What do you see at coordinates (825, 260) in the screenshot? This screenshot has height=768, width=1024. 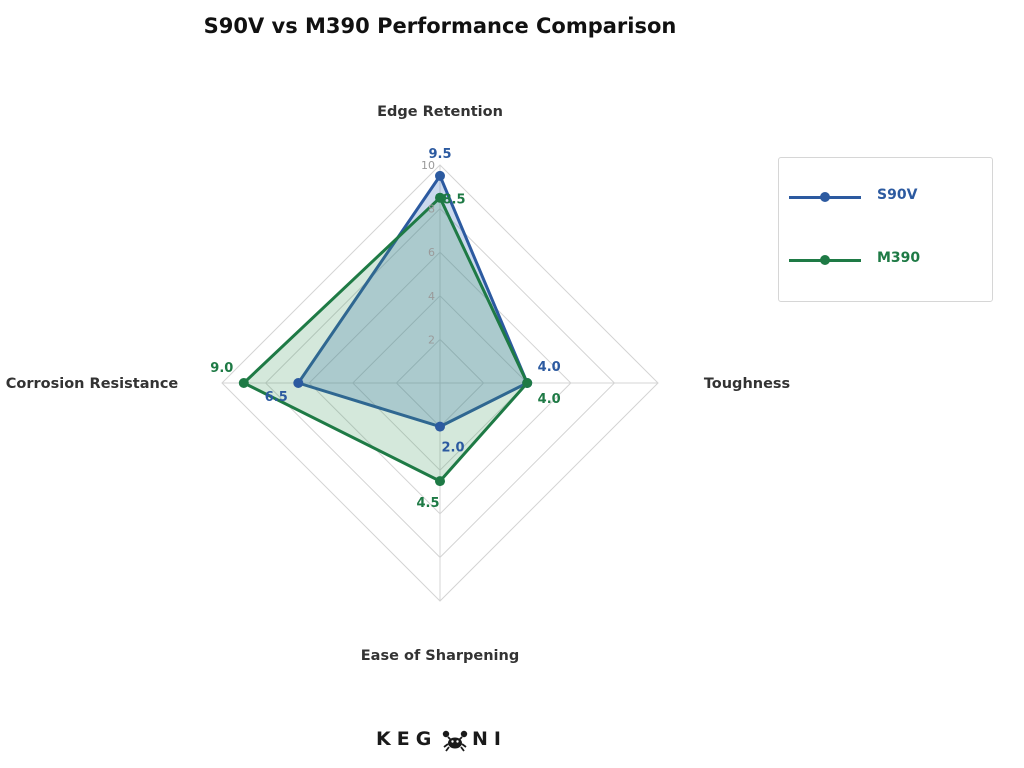 I see `legend-marker-m390` at bounding box center [825, 260].